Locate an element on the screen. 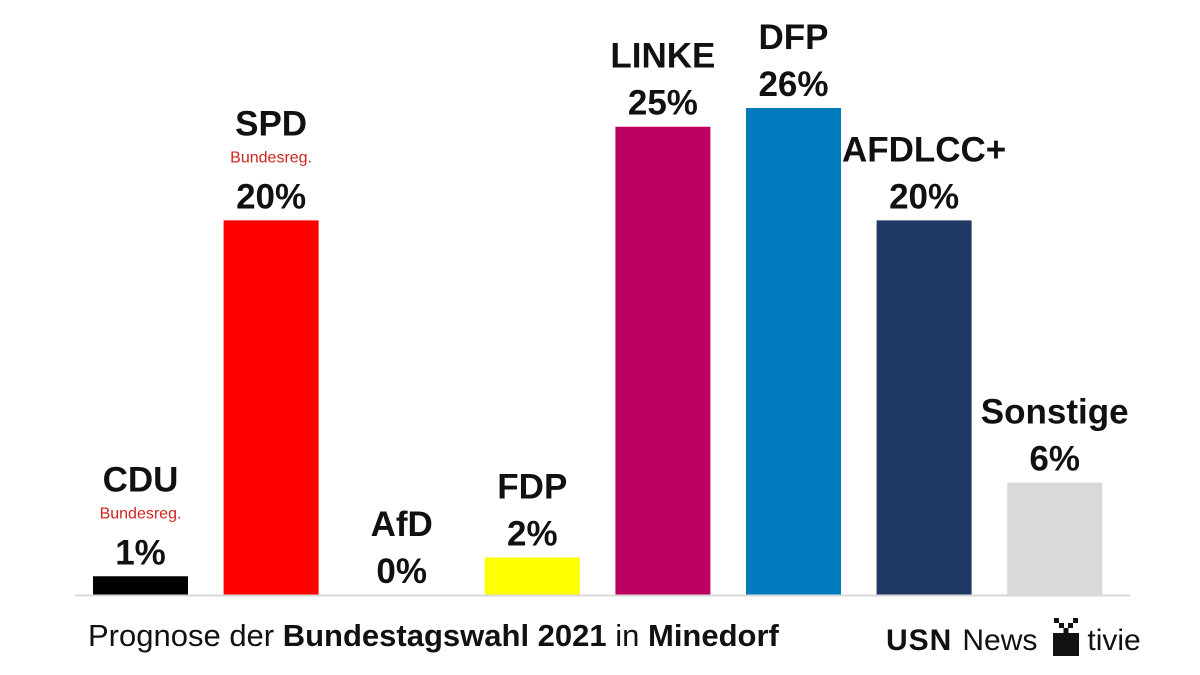 The height and width of the screenshot is (675, 1200). bar-fdp is located at coordinates (532, 576).